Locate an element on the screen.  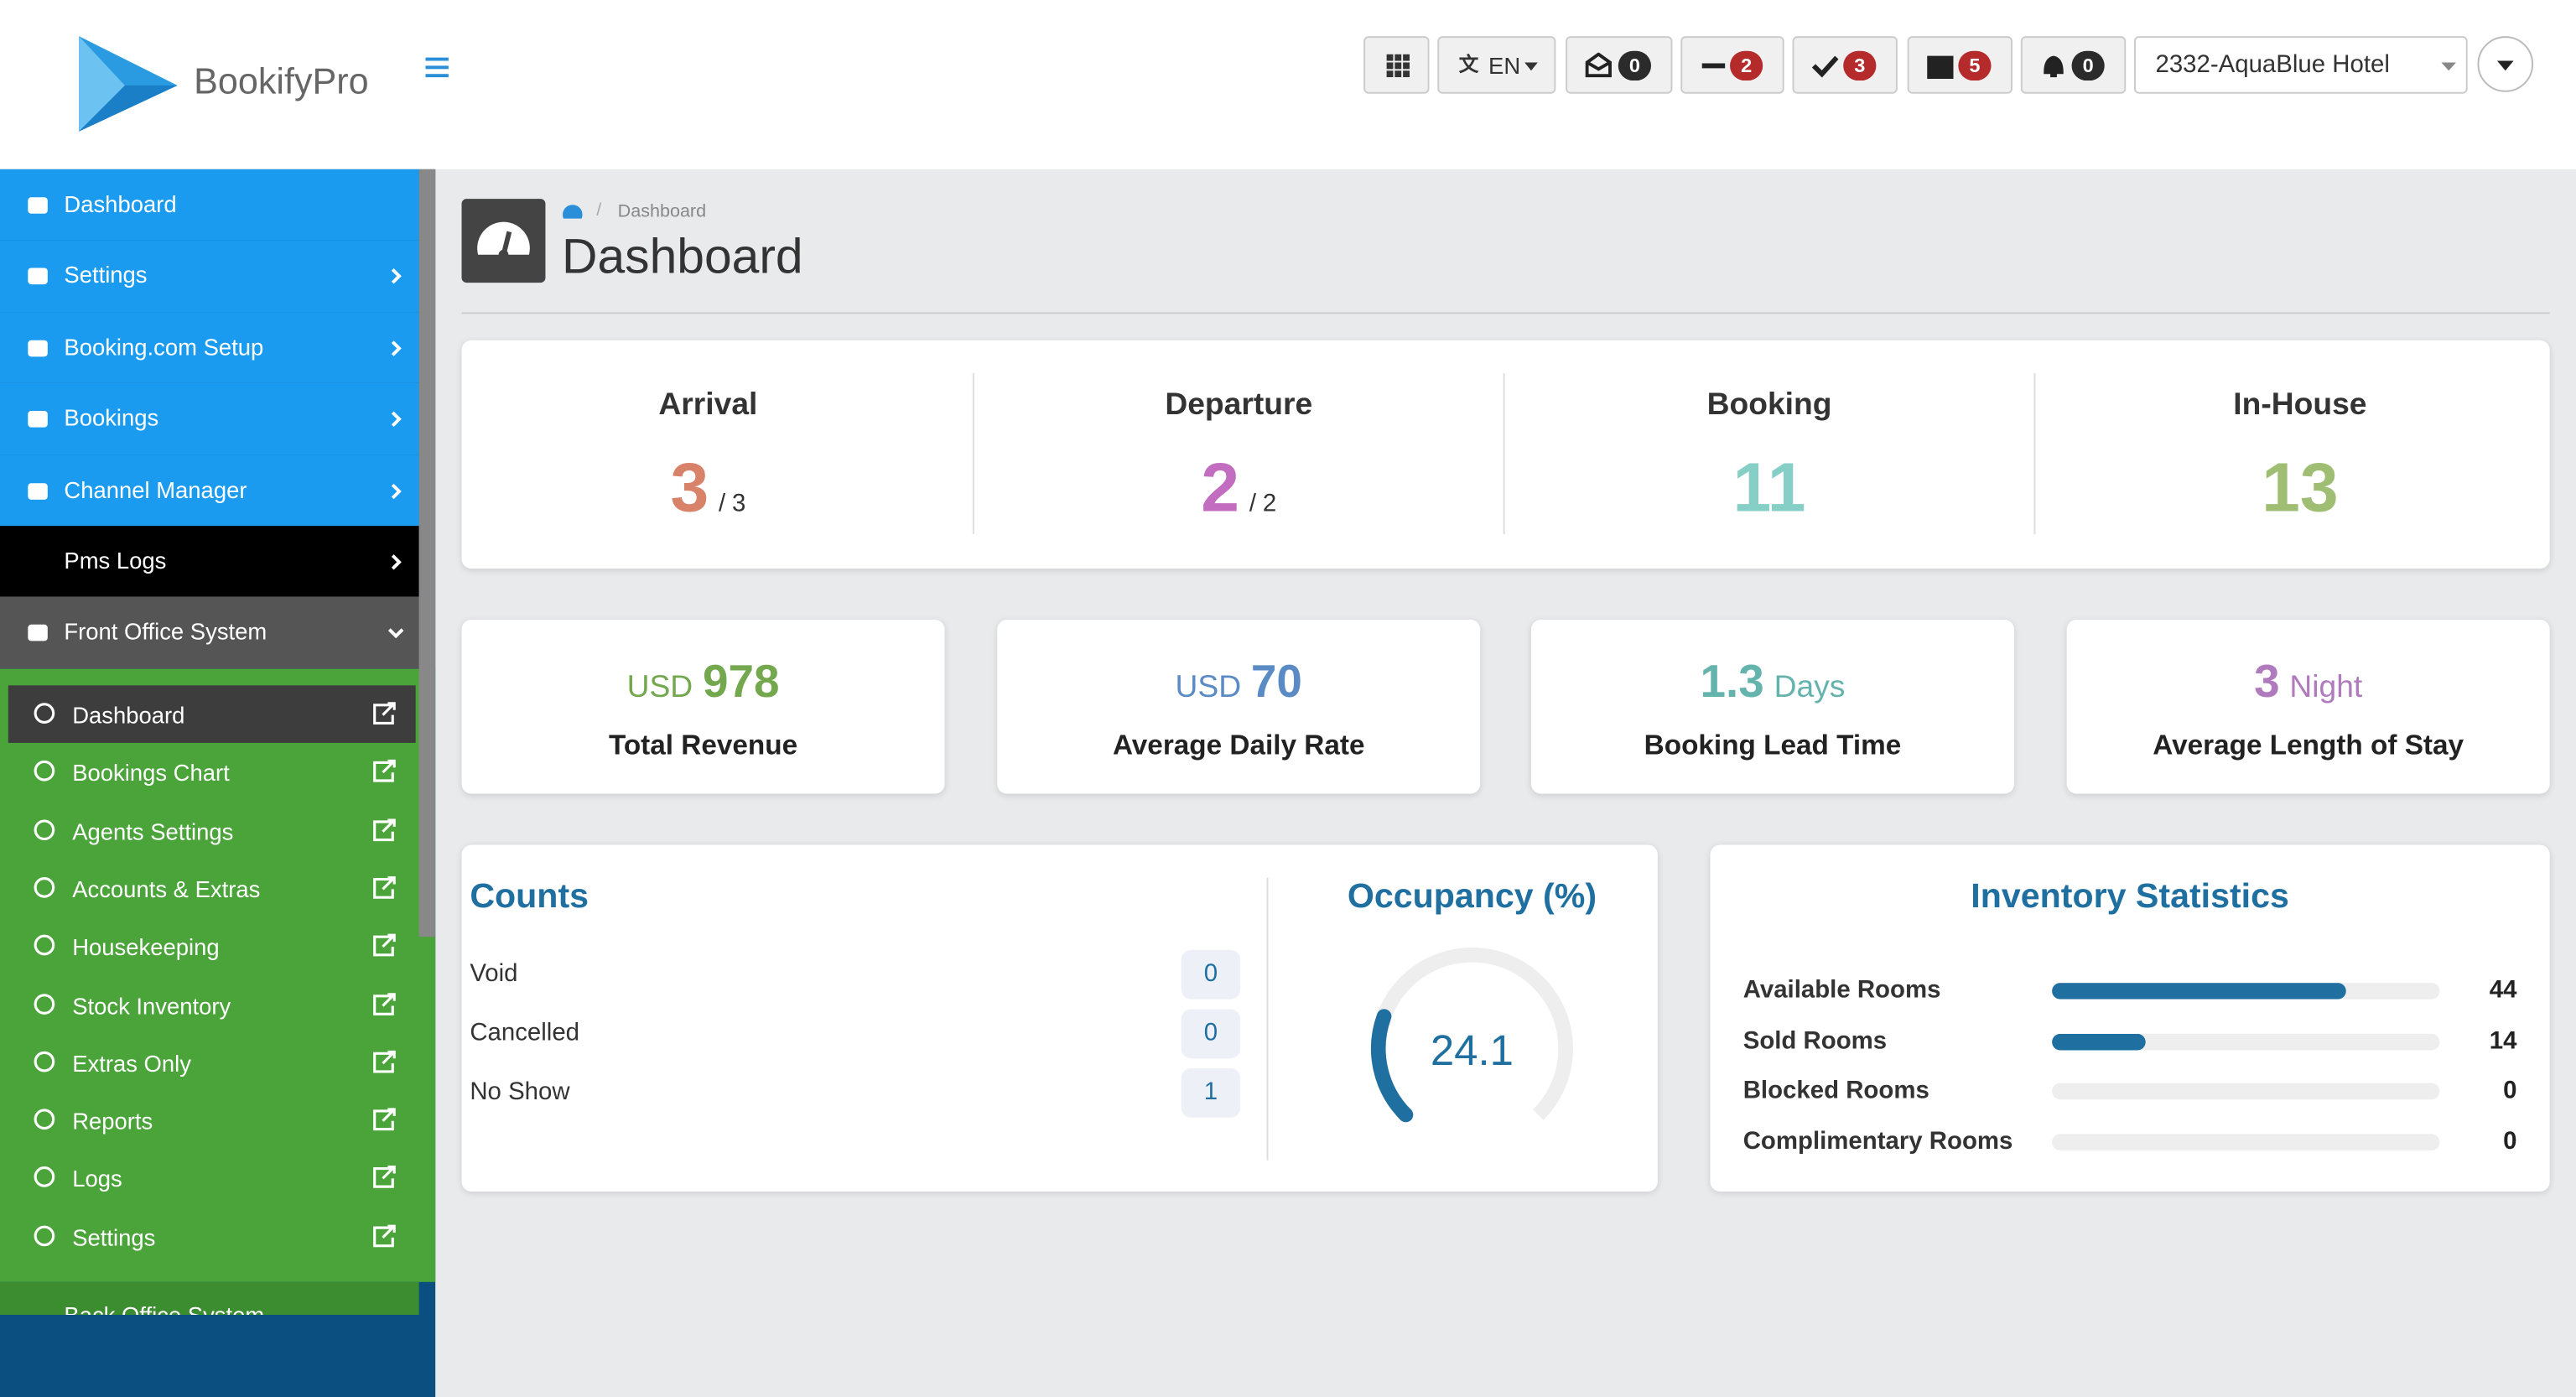
breadcrumb-sep: / is located at coordinates (599, 210).